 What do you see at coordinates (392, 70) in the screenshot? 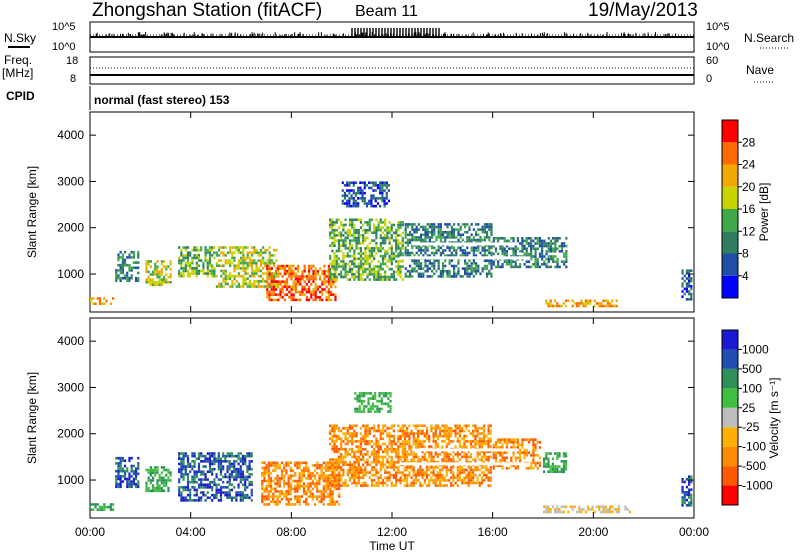
I see `freq-strip-frame` at bounding box center [392, 70].